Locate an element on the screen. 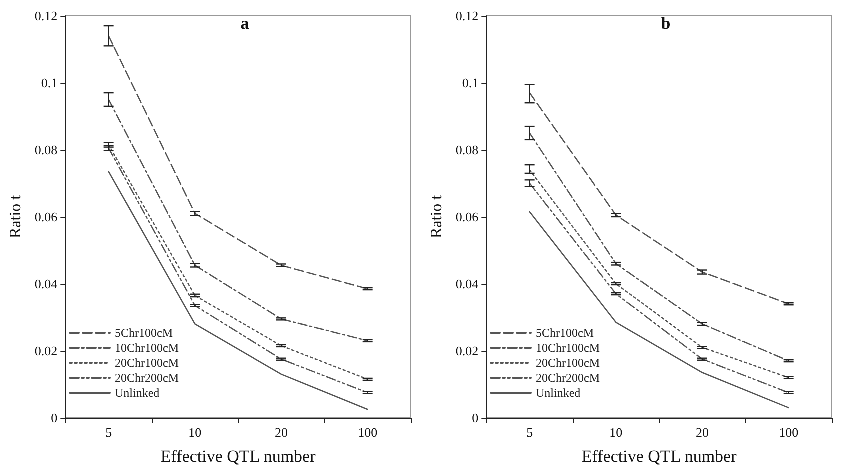  chart-title: b is located at coordinates (666, 23).